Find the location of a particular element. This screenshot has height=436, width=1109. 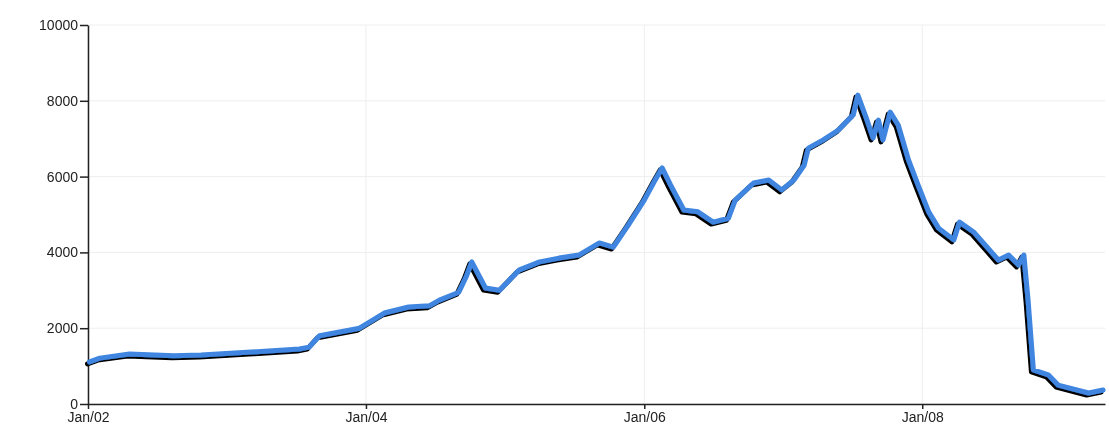

x-tick-label: Jan/08 is located at coordinates (922, 416).